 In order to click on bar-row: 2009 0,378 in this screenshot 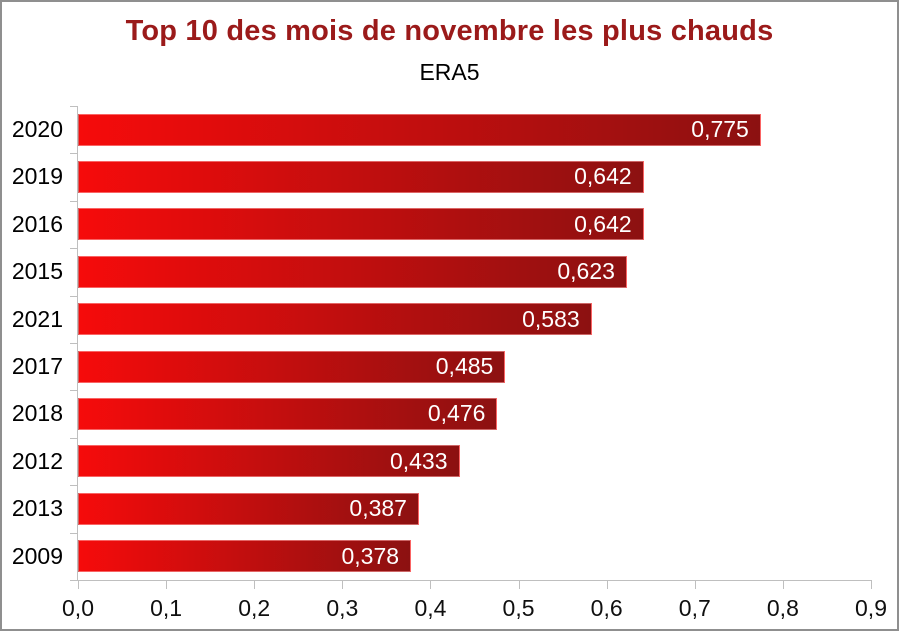, I will do `click(441, 556)`.